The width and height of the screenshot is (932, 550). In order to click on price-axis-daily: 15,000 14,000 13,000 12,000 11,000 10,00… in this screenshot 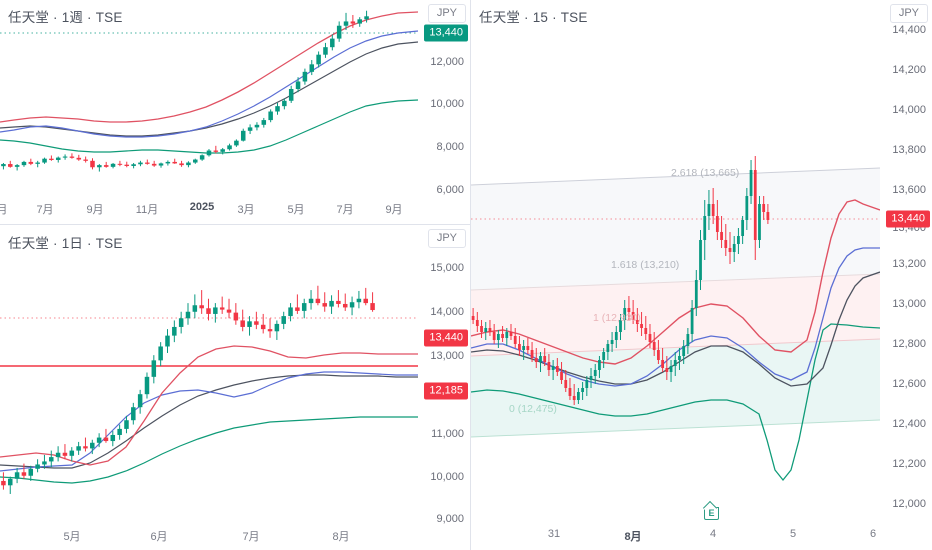, I will do `click(444, 375)`.